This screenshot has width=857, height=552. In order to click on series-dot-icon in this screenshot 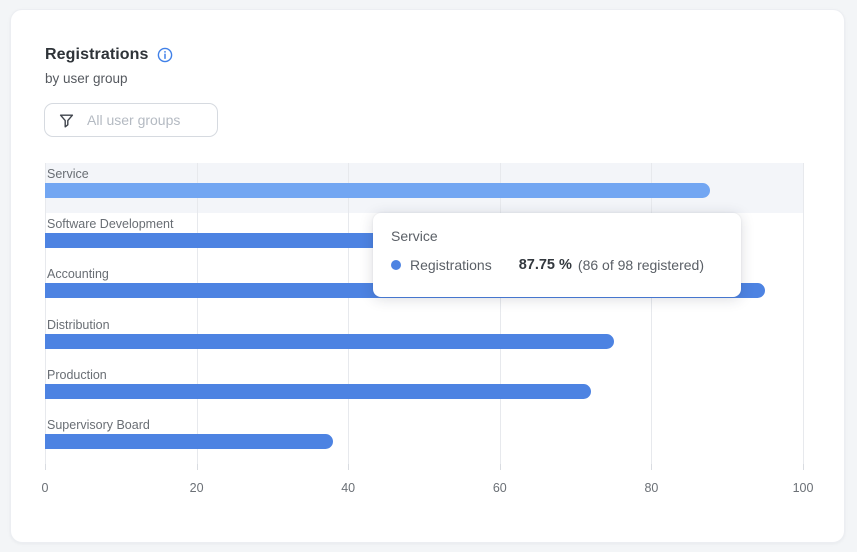, I will do `click(396, 265)`.